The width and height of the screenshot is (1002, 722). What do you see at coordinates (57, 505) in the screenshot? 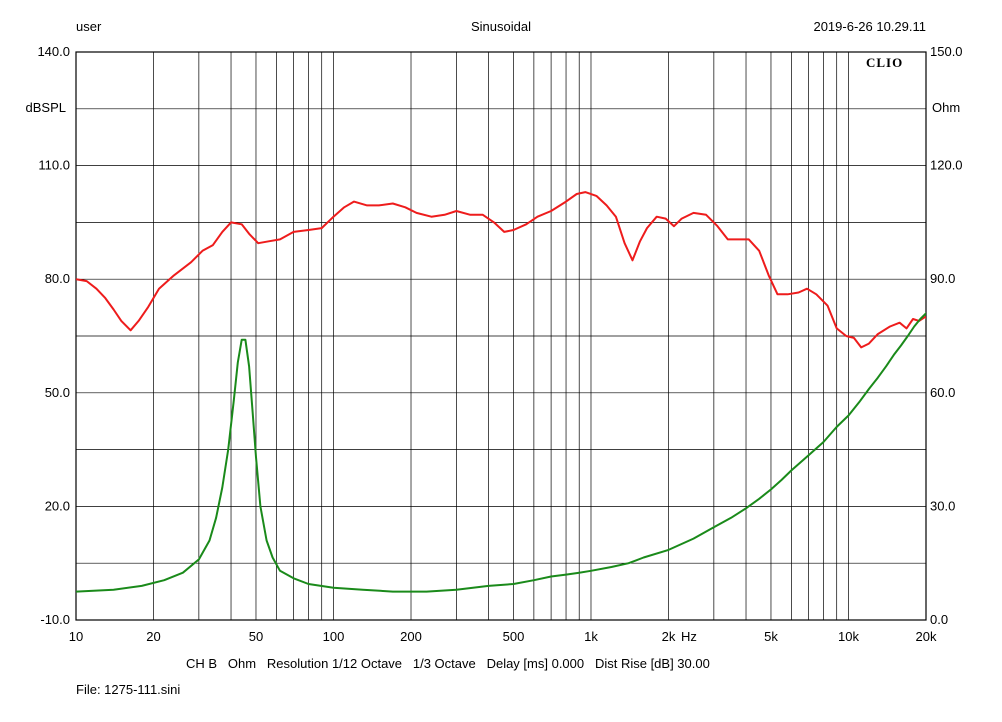
I see `y-left-tick-label: 20.0` at bounding box center [57, 505].